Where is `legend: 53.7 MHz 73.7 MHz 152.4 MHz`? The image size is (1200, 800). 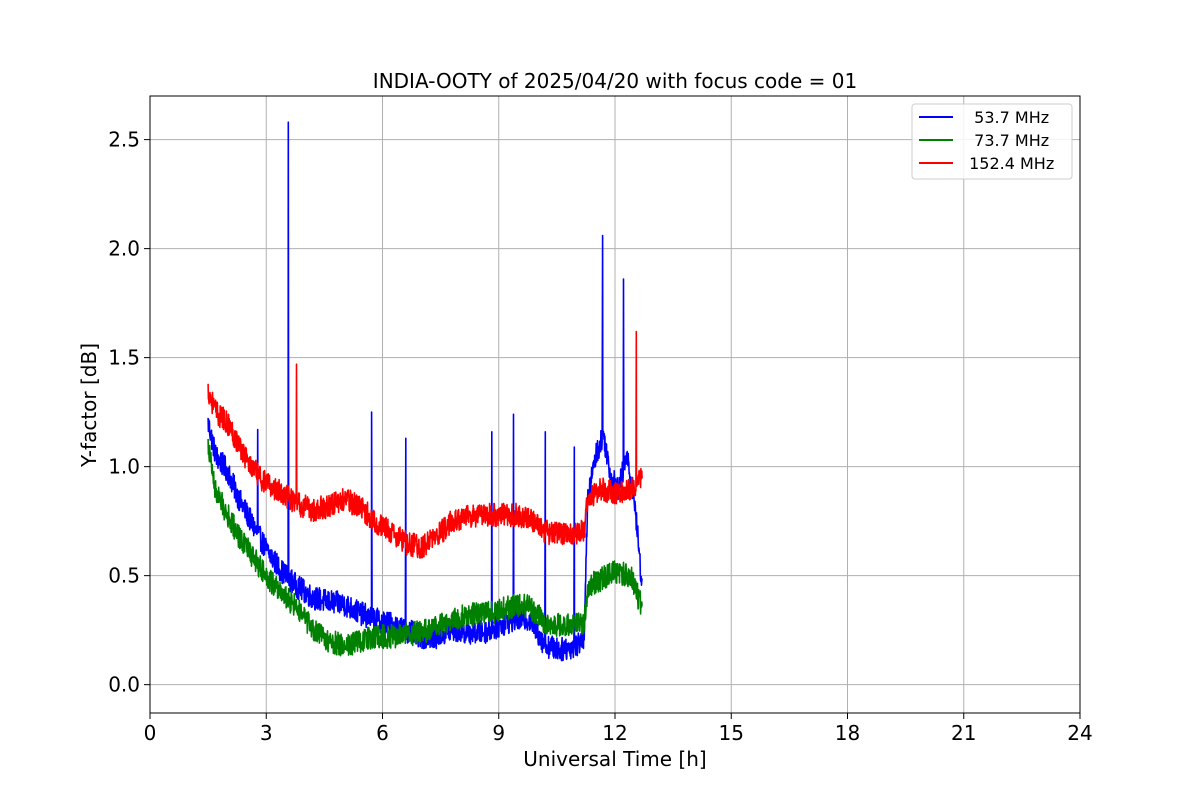
legend: 53.7 MHz 73.7 MHz 152.4 MHz is located at coordinates (992, 141).